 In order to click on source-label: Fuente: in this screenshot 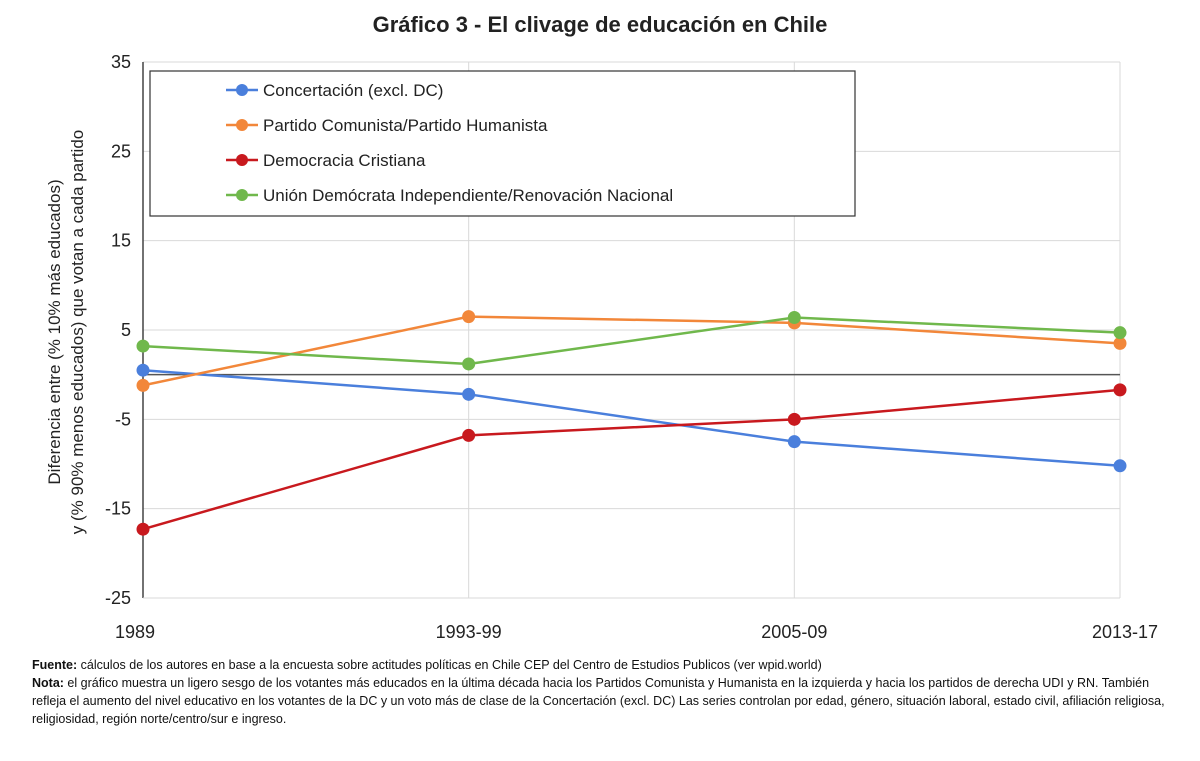, I will do `click(55, 665)`.